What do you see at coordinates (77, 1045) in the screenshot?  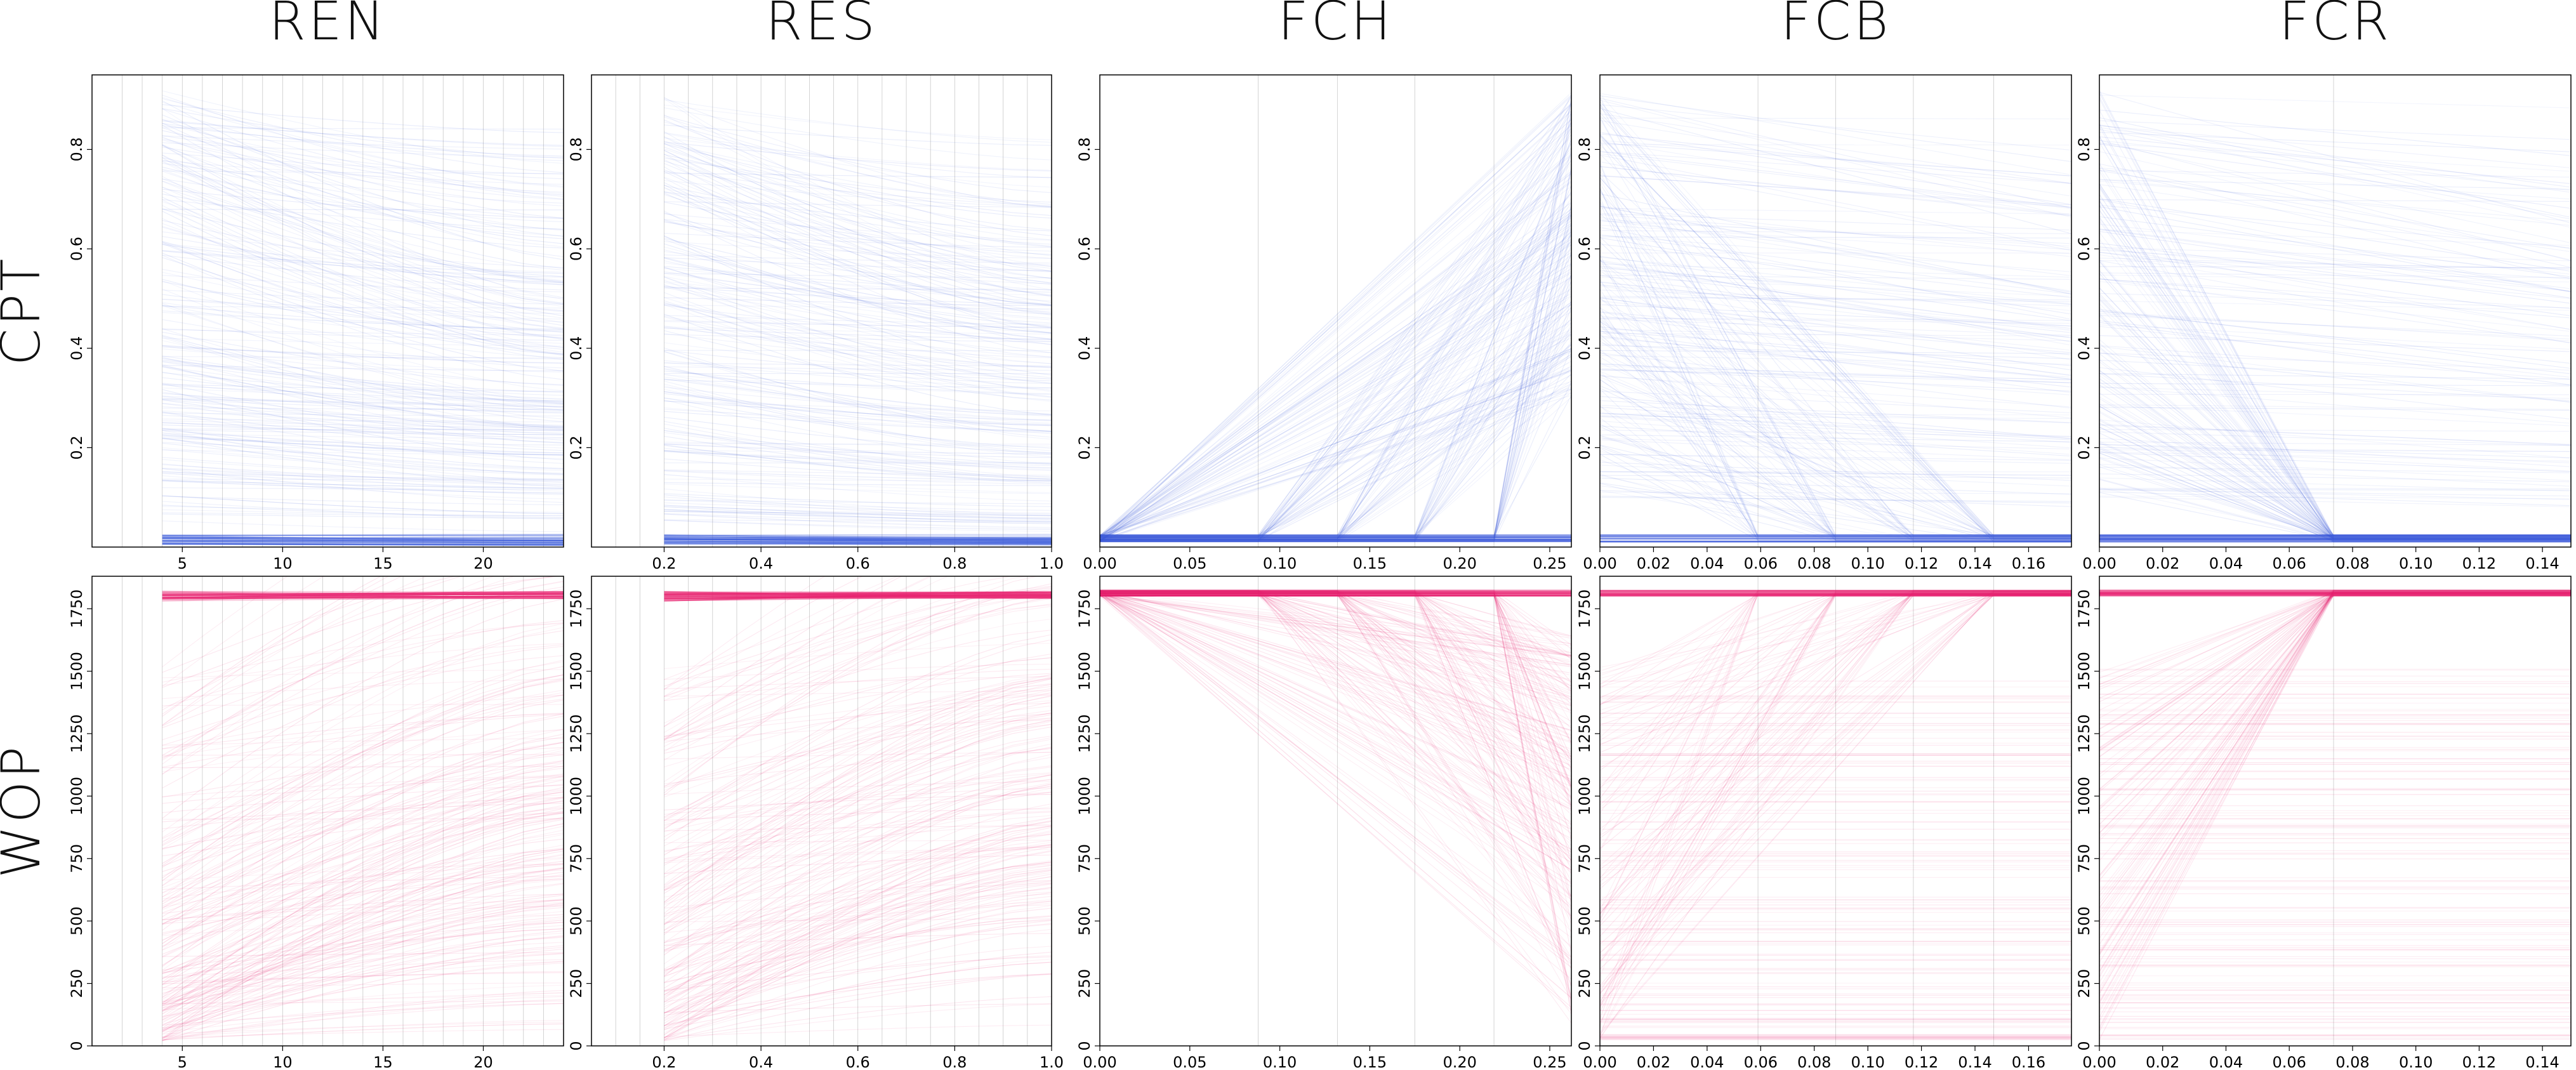 I see `y-tick-label: 0` at bounding box center [77, 1045].